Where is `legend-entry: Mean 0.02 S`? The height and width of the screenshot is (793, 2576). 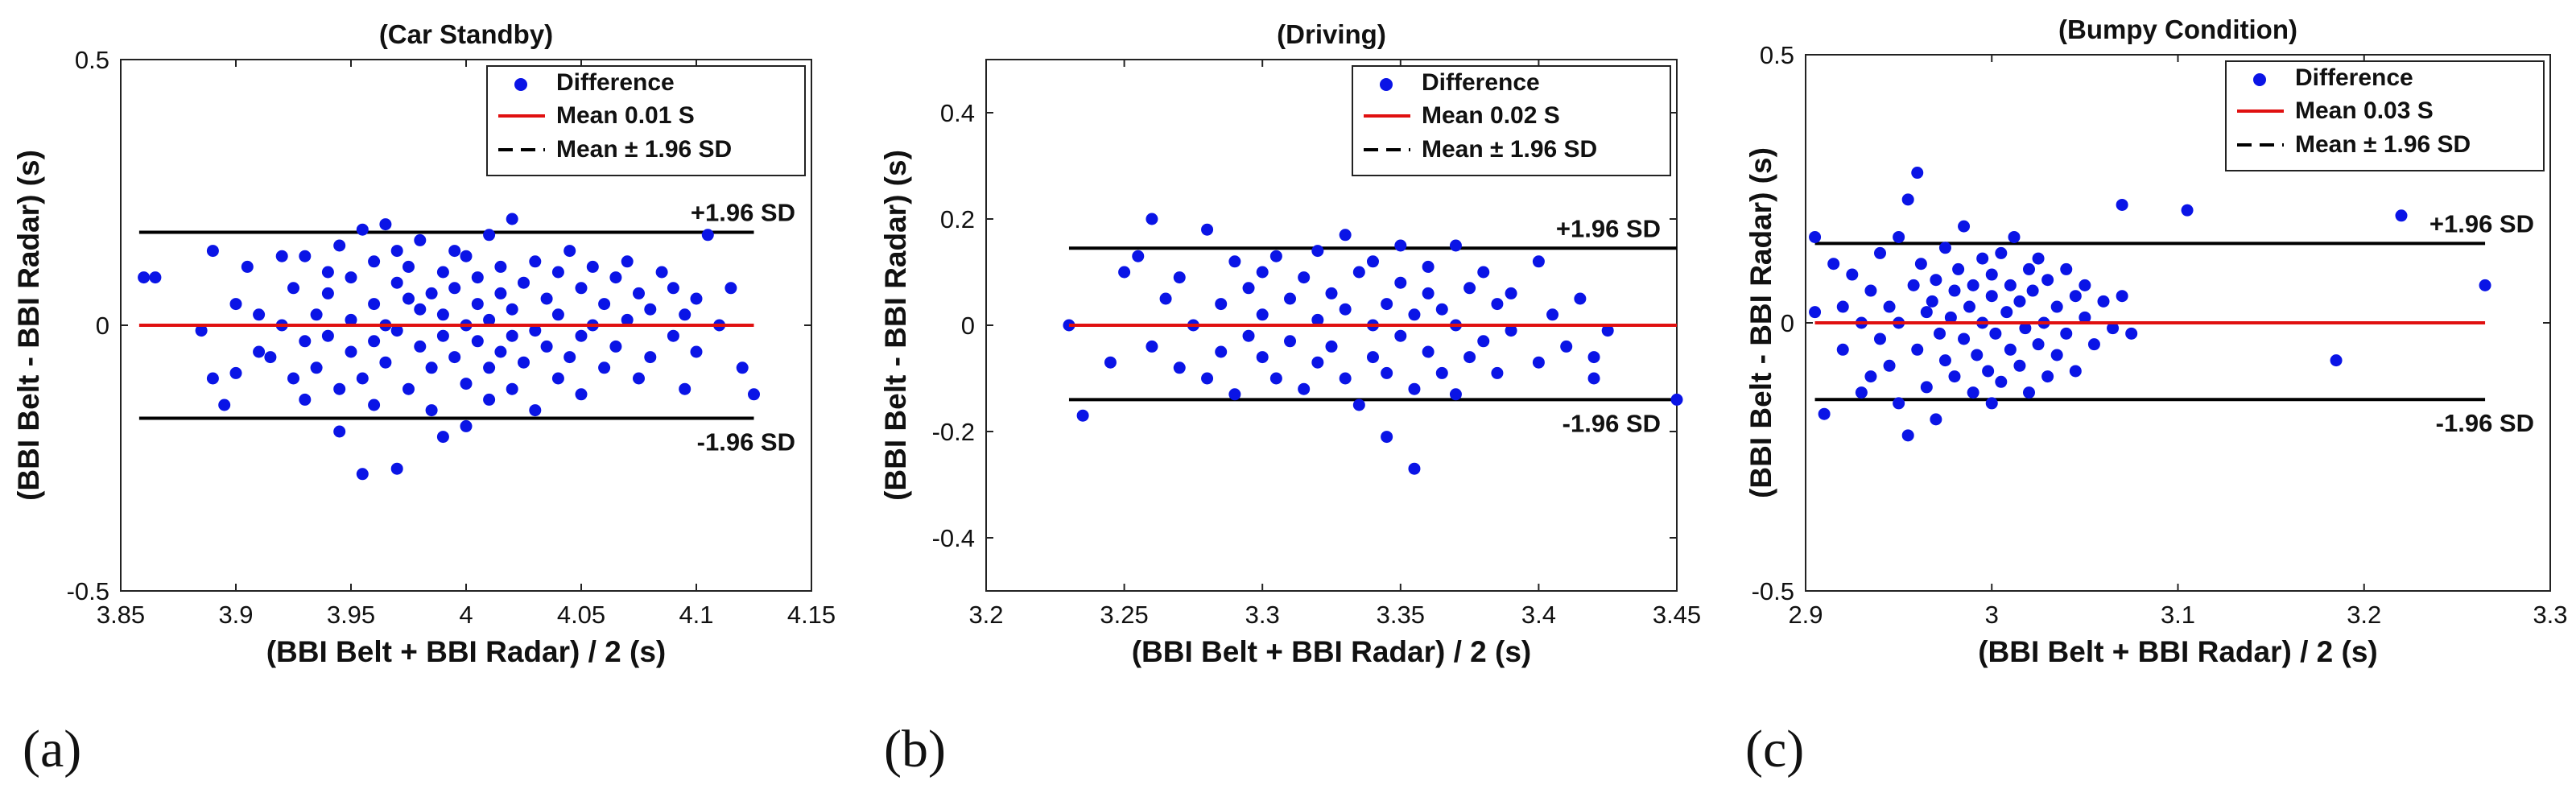 legend-entry: Mean 0.02 S is located at coordinates (1491, 115).